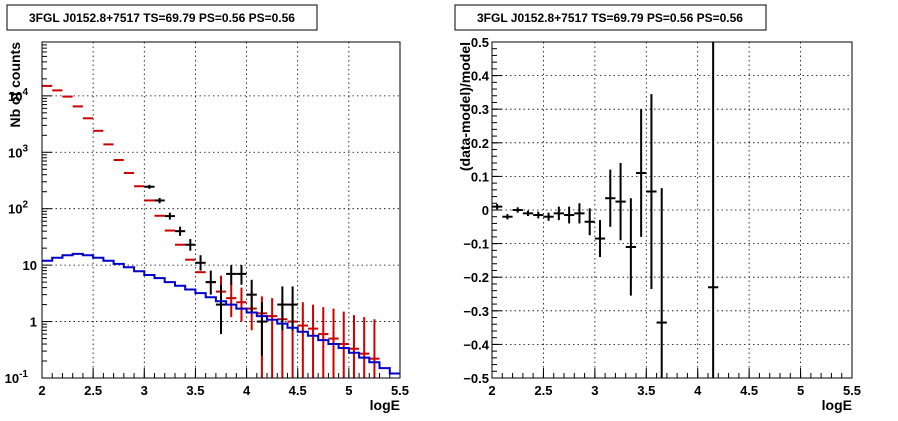  I want to click on y-tick-label: 0.4, so click(480, 76).